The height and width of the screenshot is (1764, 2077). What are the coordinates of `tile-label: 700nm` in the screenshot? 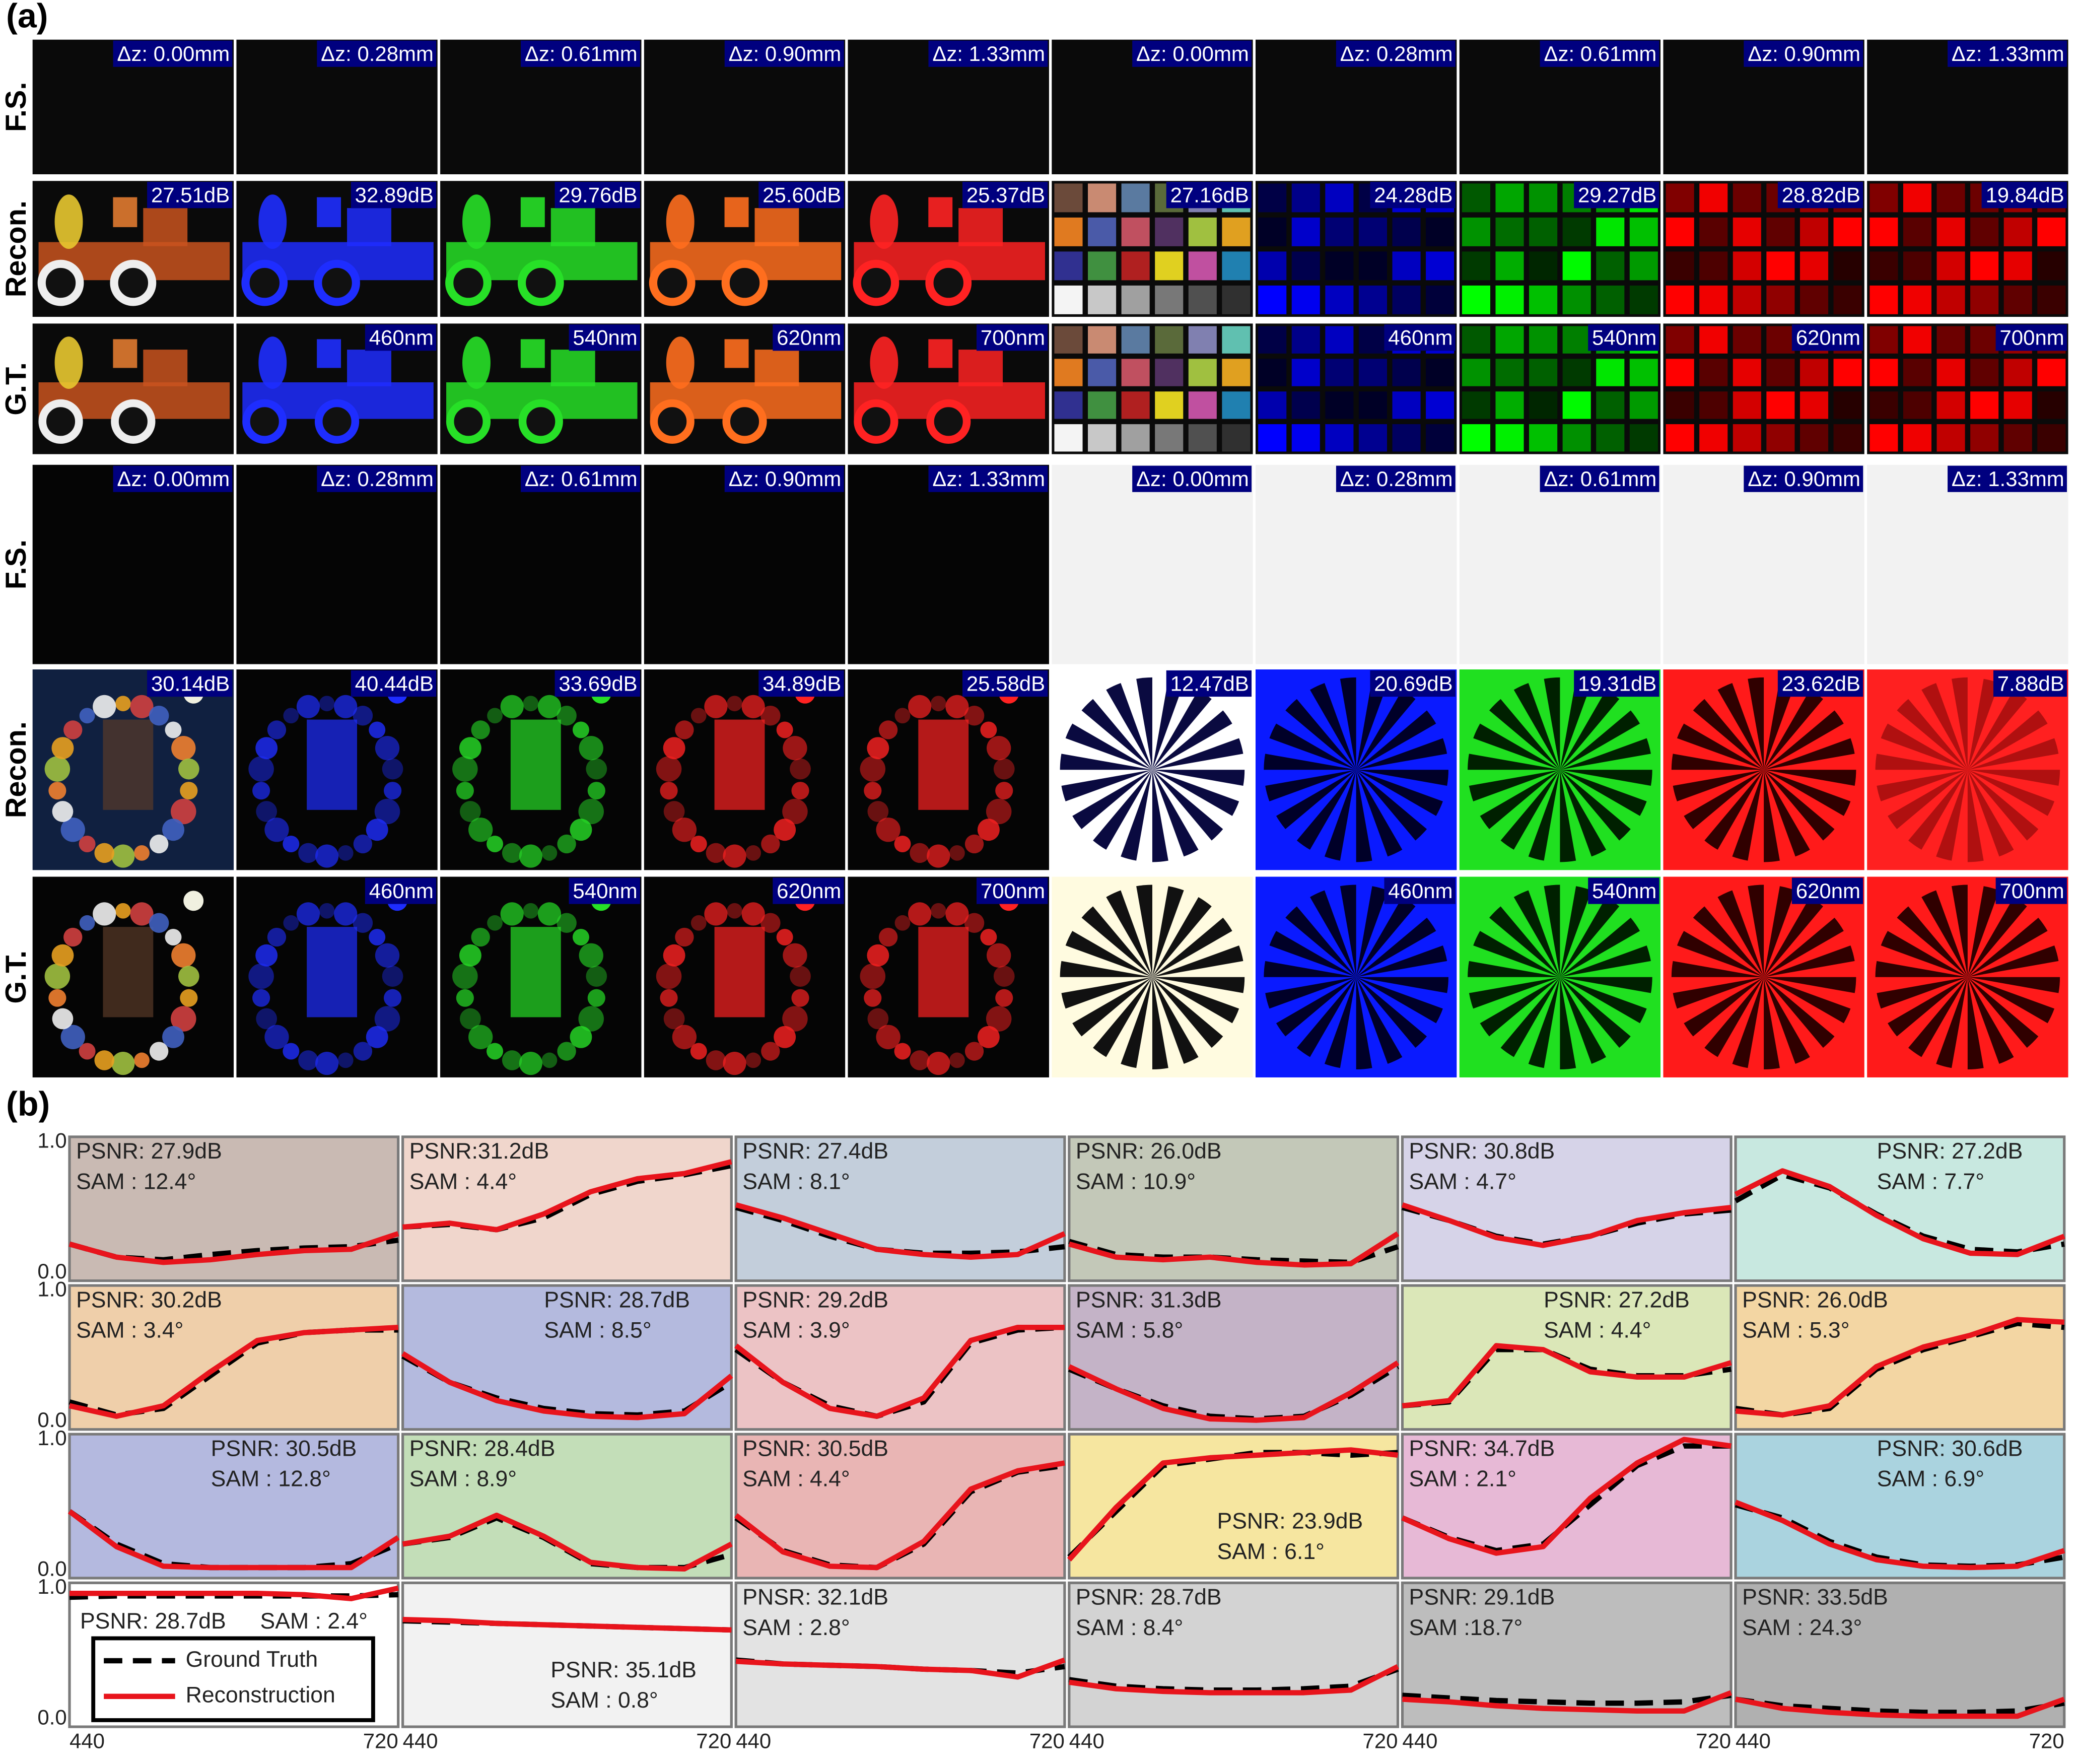 It's located at (1013, 338).